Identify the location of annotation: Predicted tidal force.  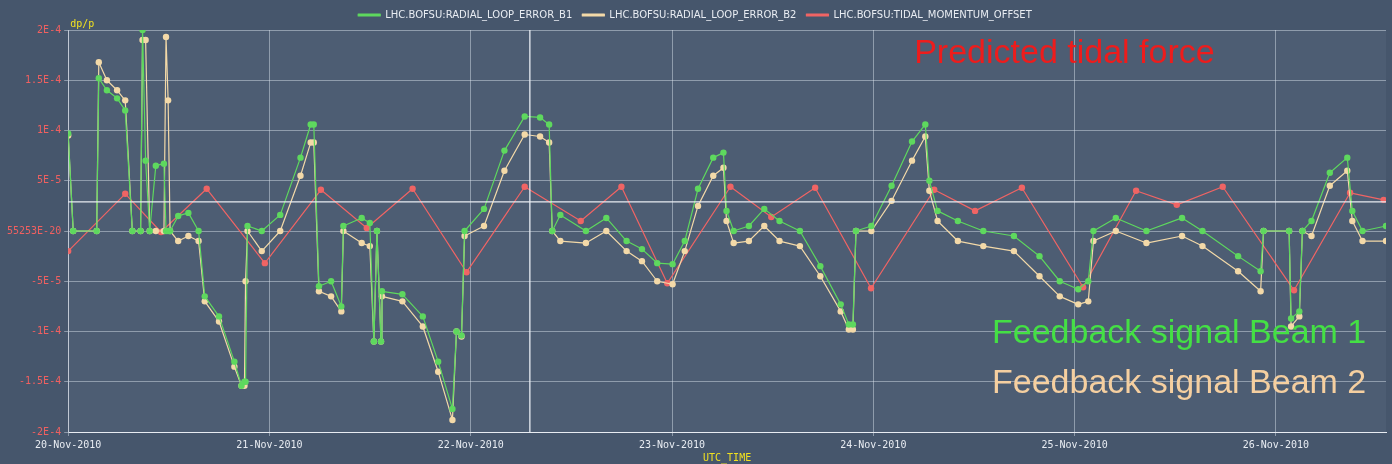
(1064, 51).